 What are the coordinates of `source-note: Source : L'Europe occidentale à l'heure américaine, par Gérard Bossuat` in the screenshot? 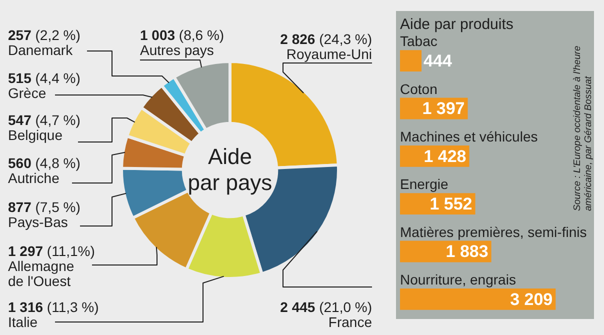 It's located at (583, 127).